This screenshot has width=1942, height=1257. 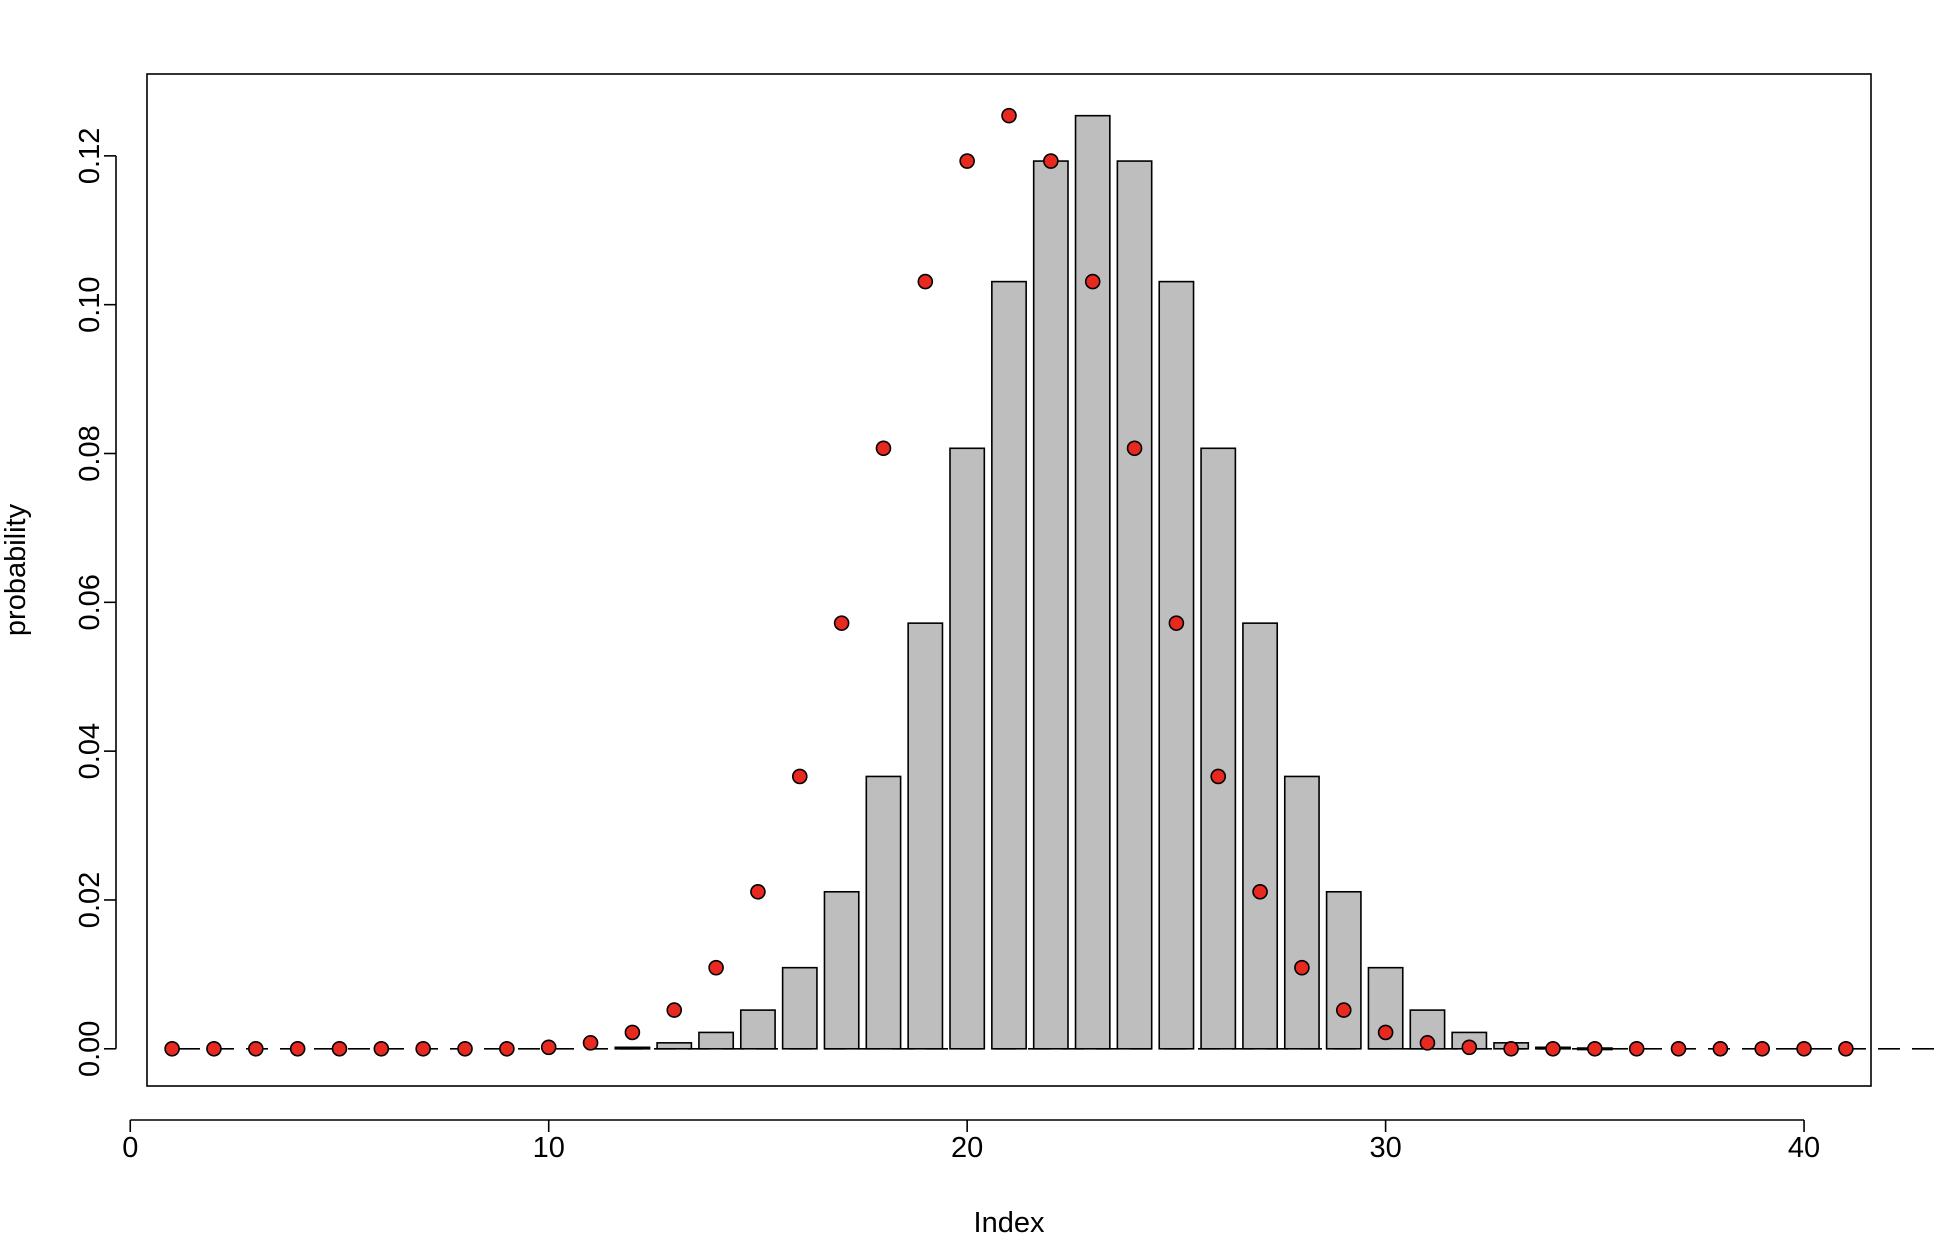 I want to click on x-tick-label-10: 10, so click(x=549, y=1148).